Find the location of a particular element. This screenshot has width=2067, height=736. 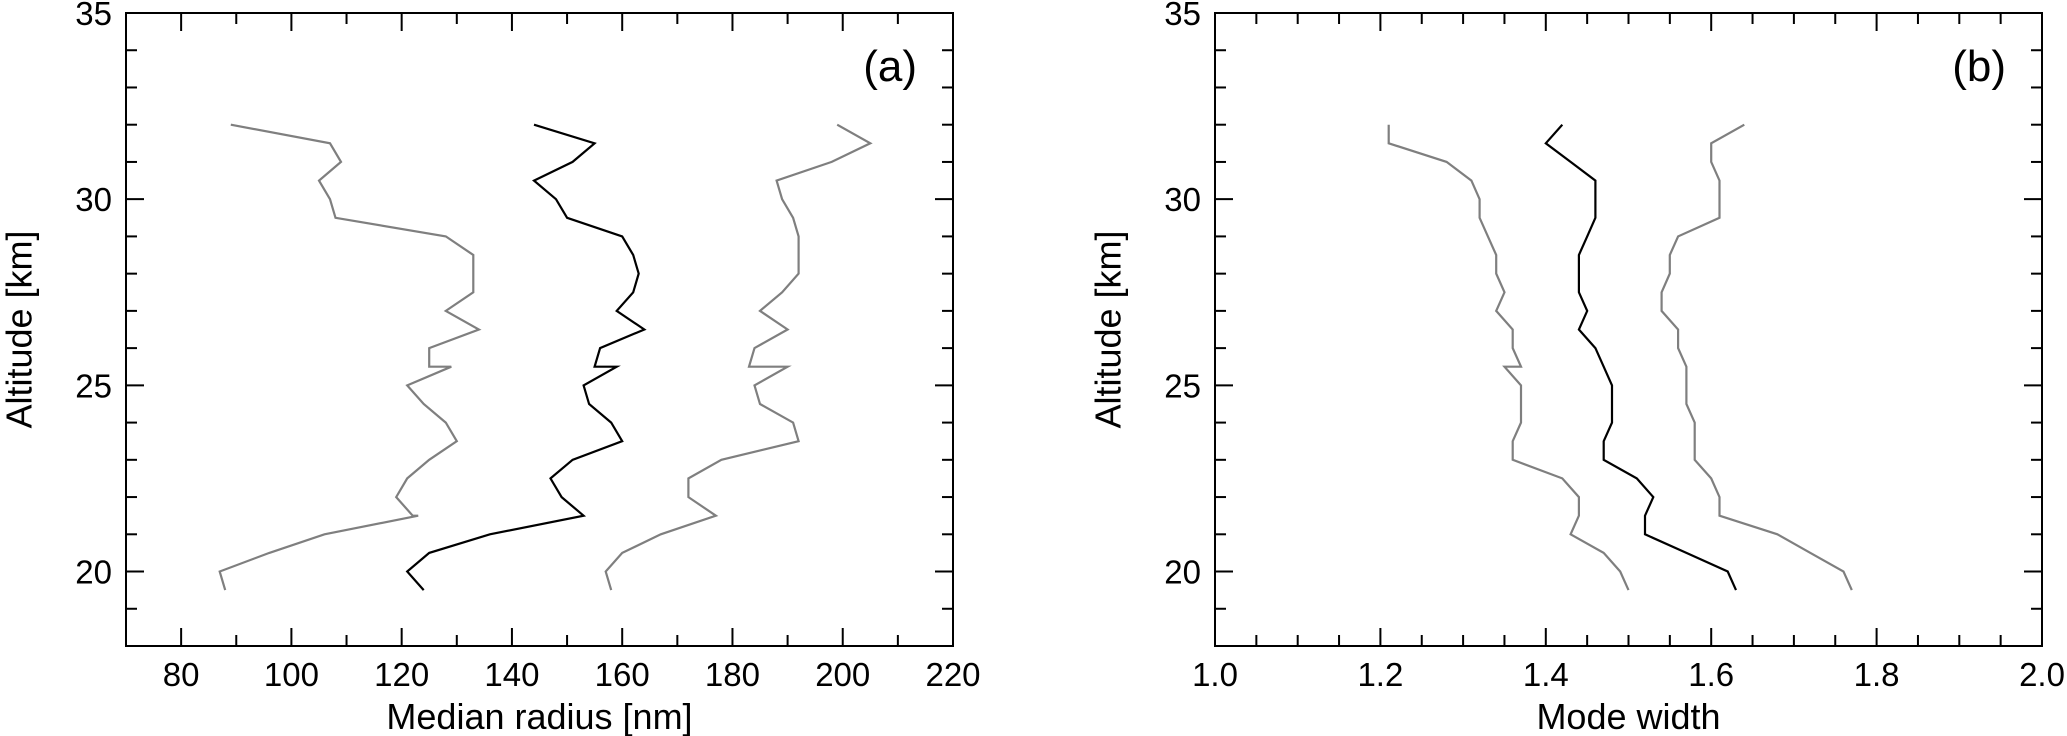

x-tick-label: 1.0 is located at coordinates (1215, 674).